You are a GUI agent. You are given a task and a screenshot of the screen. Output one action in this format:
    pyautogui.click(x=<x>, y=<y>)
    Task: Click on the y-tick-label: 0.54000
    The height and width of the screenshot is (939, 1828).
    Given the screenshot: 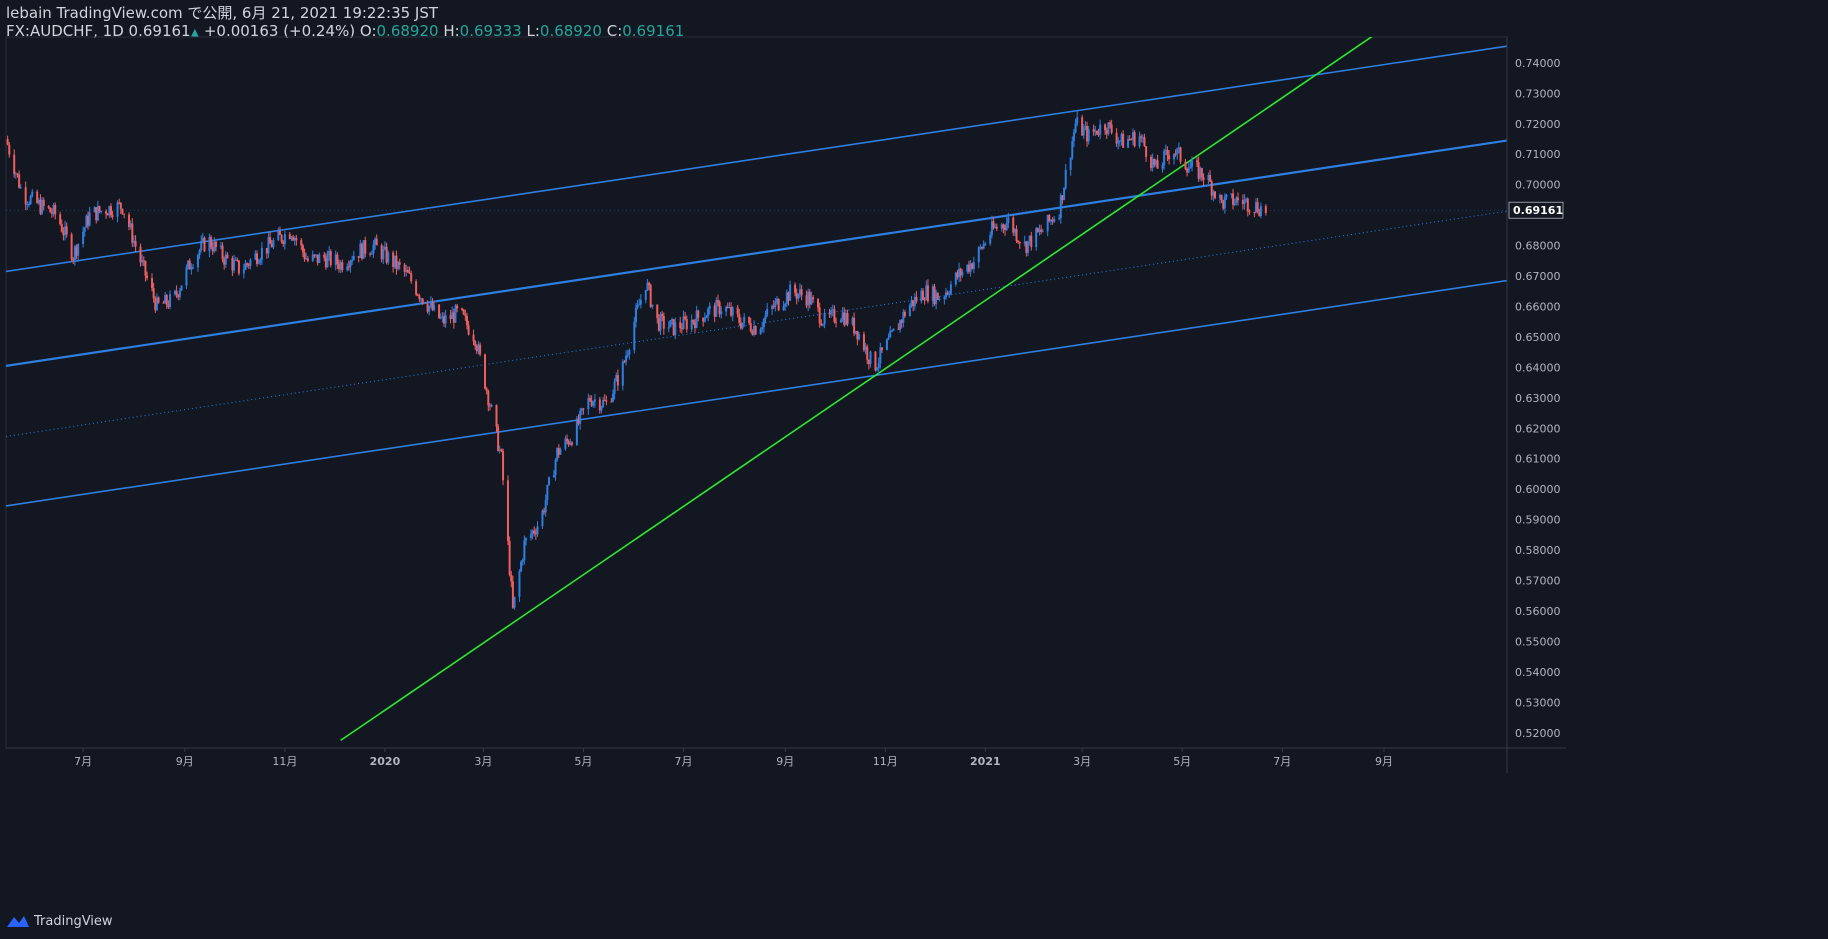 What is the action you would take?
    pyautogui.click(x=1538, y=672)
    